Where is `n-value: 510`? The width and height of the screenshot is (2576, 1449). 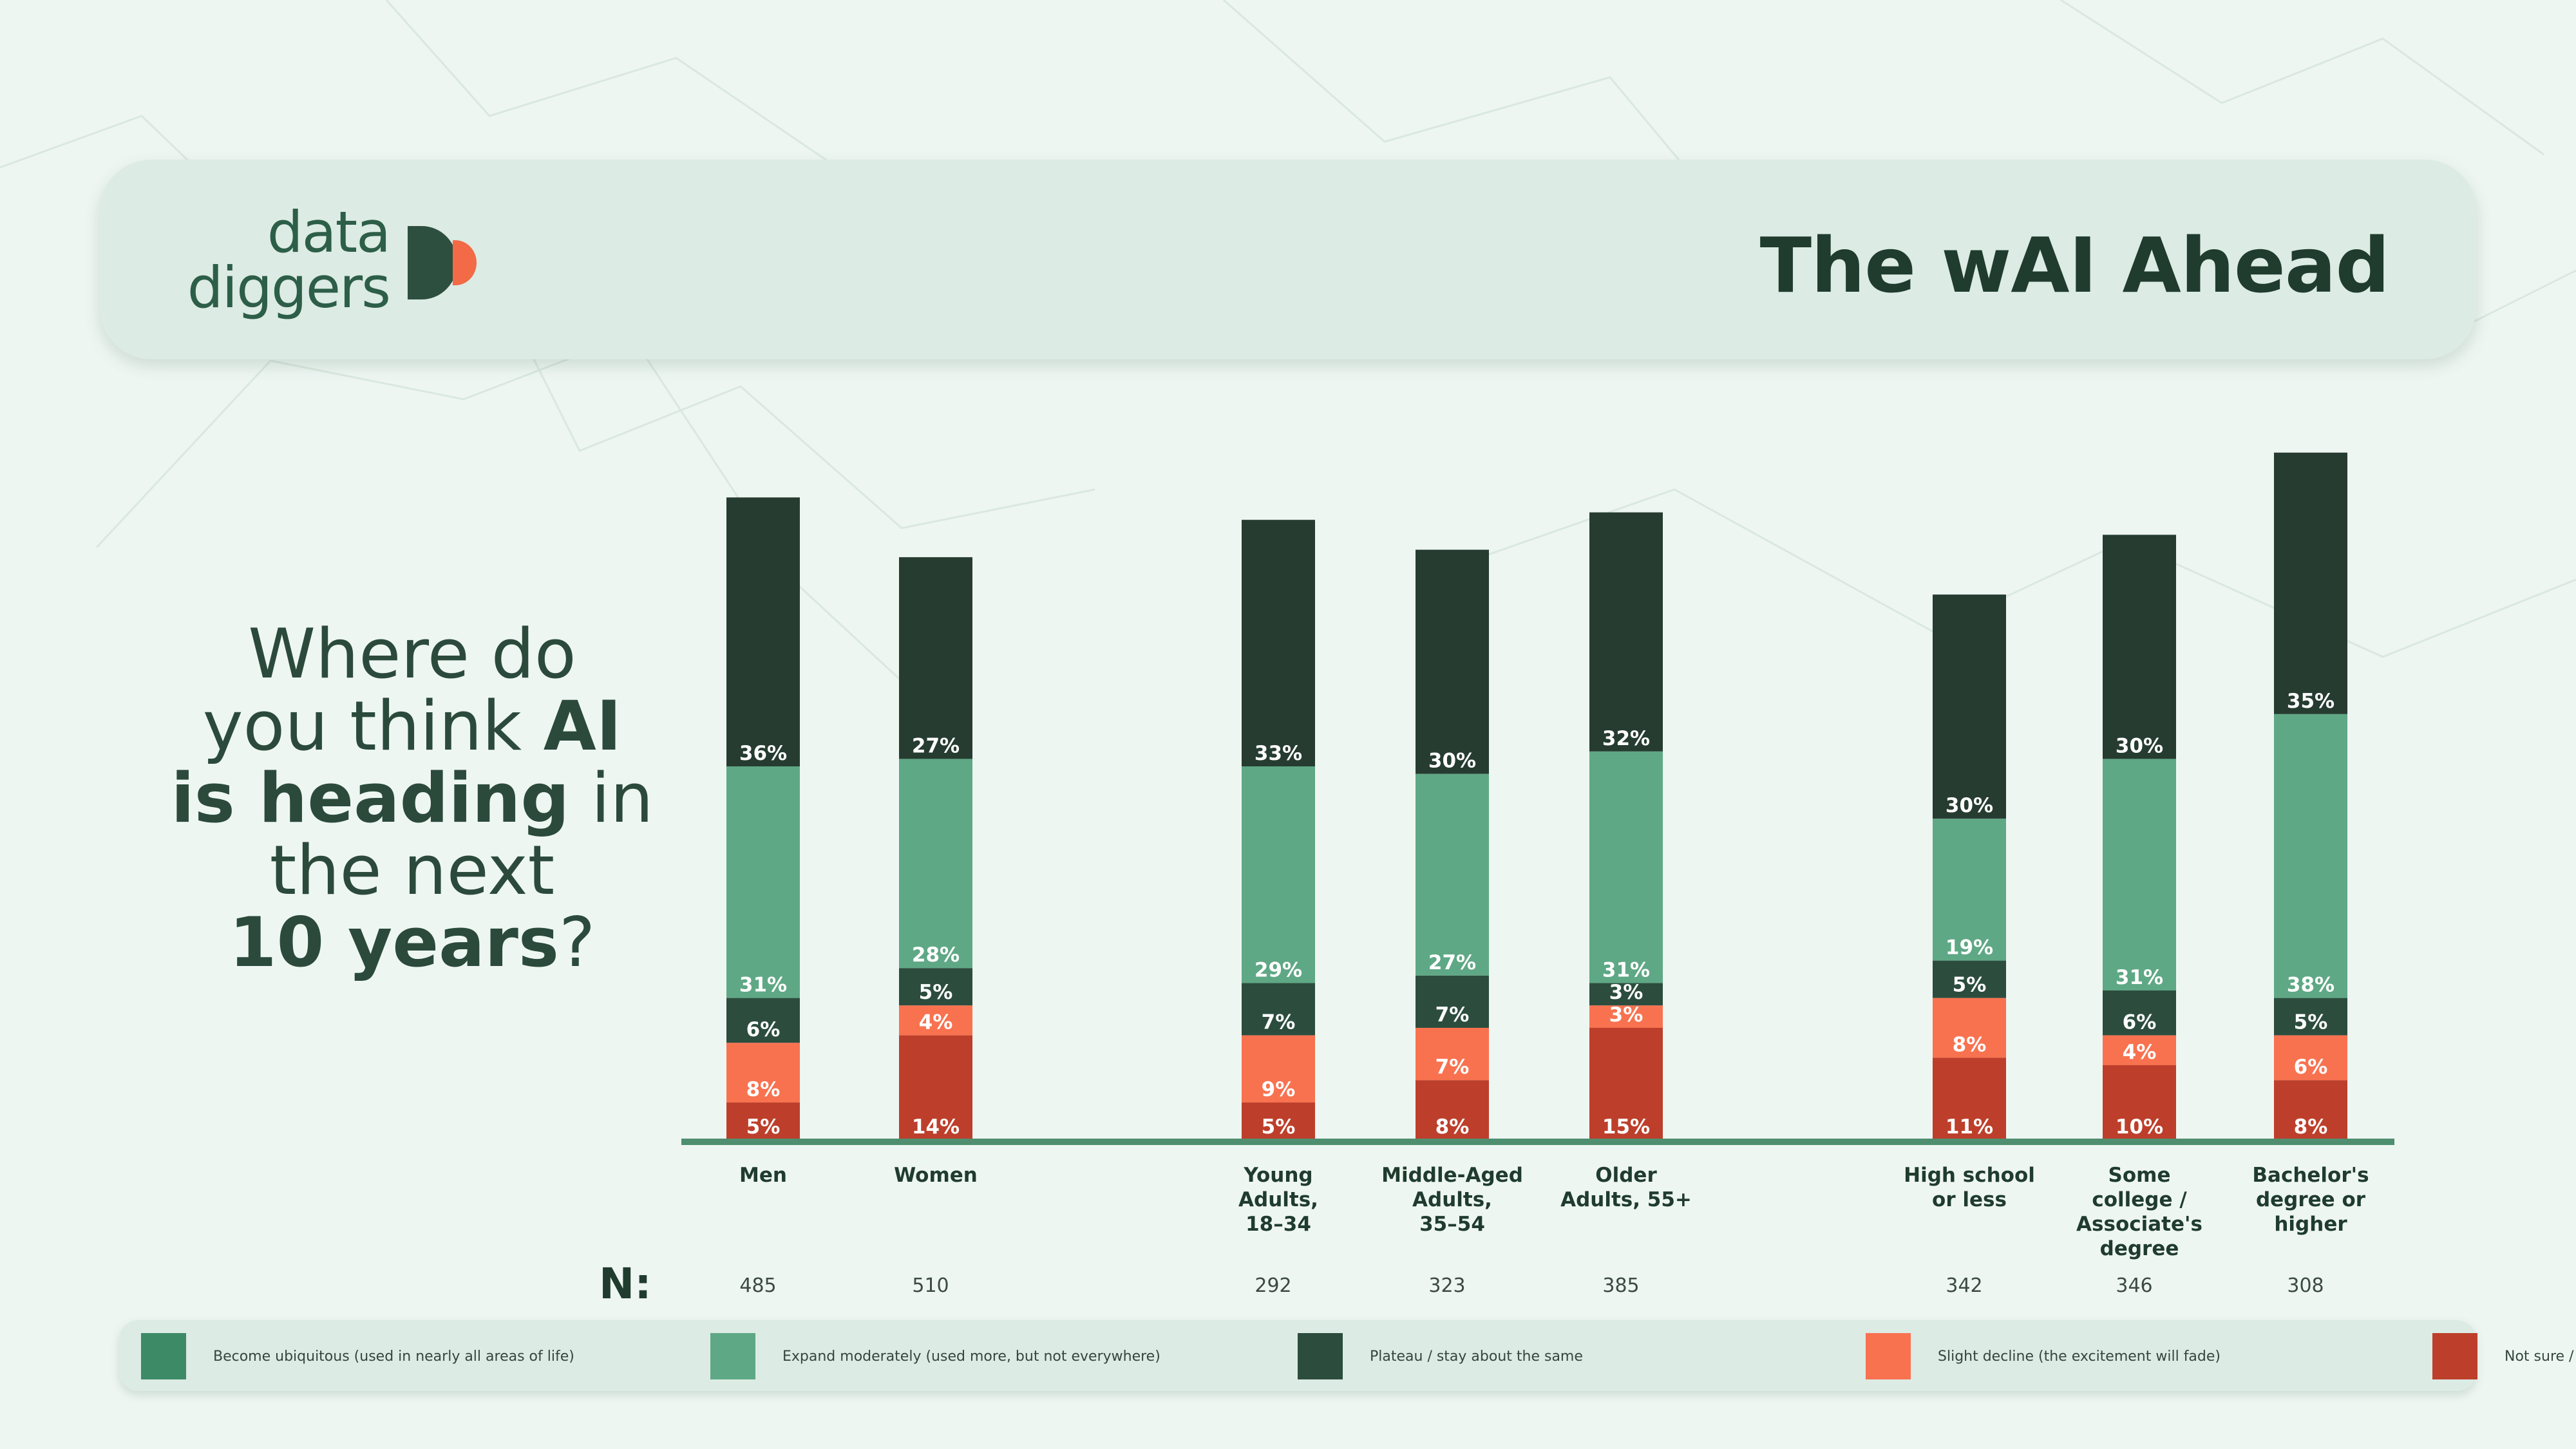
n-value: 510 is located at coordinates (931, 1286).